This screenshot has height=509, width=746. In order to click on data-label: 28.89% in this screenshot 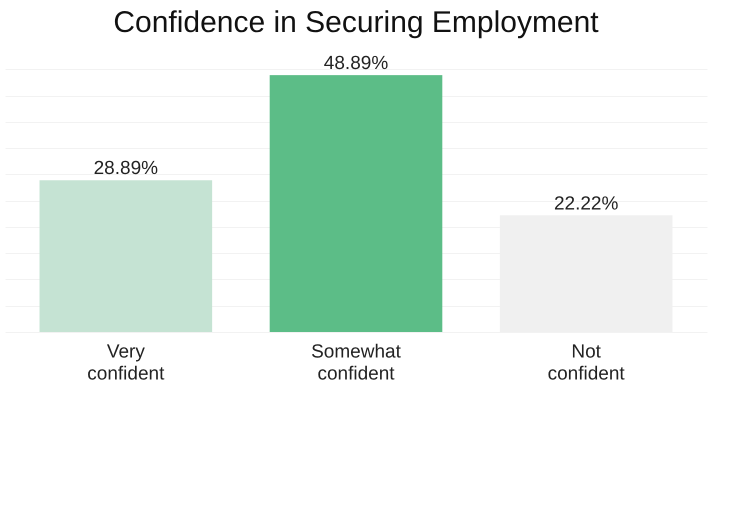, I will do `click(126, 169)`.